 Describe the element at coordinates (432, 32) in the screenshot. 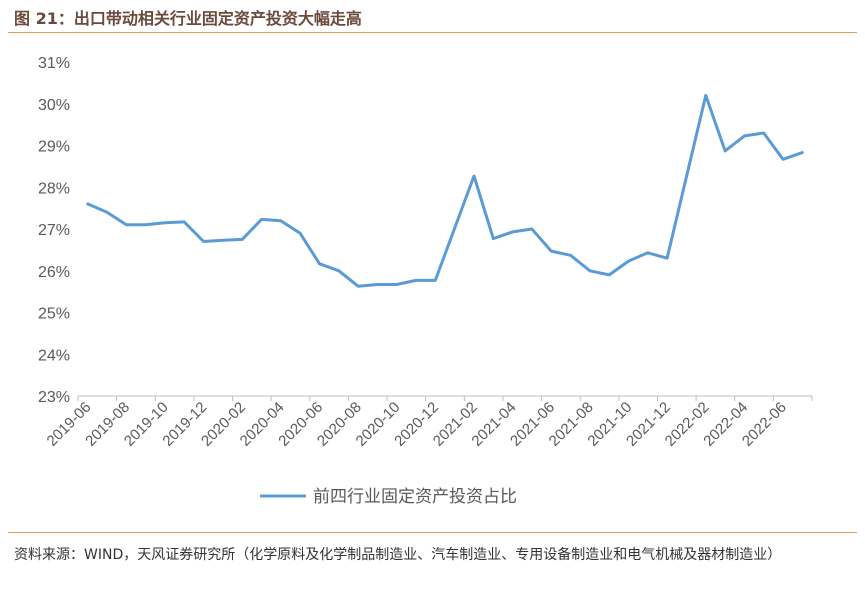

I see `top-divider` at that location.